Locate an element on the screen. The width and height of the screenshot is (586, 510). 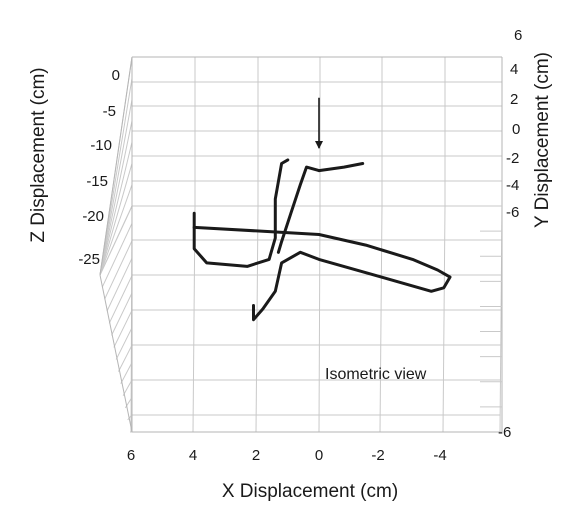
y-tick-label: -4 is located at coordinates (512, 185).